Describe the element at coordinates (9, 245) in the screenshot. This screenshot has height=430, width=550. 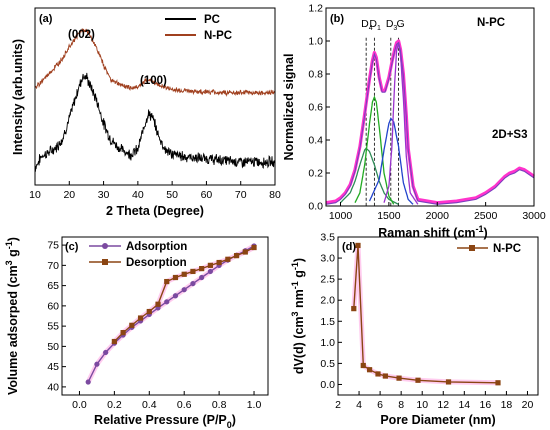
I see `panel-c-ylabel-sup2: -1` at that location.